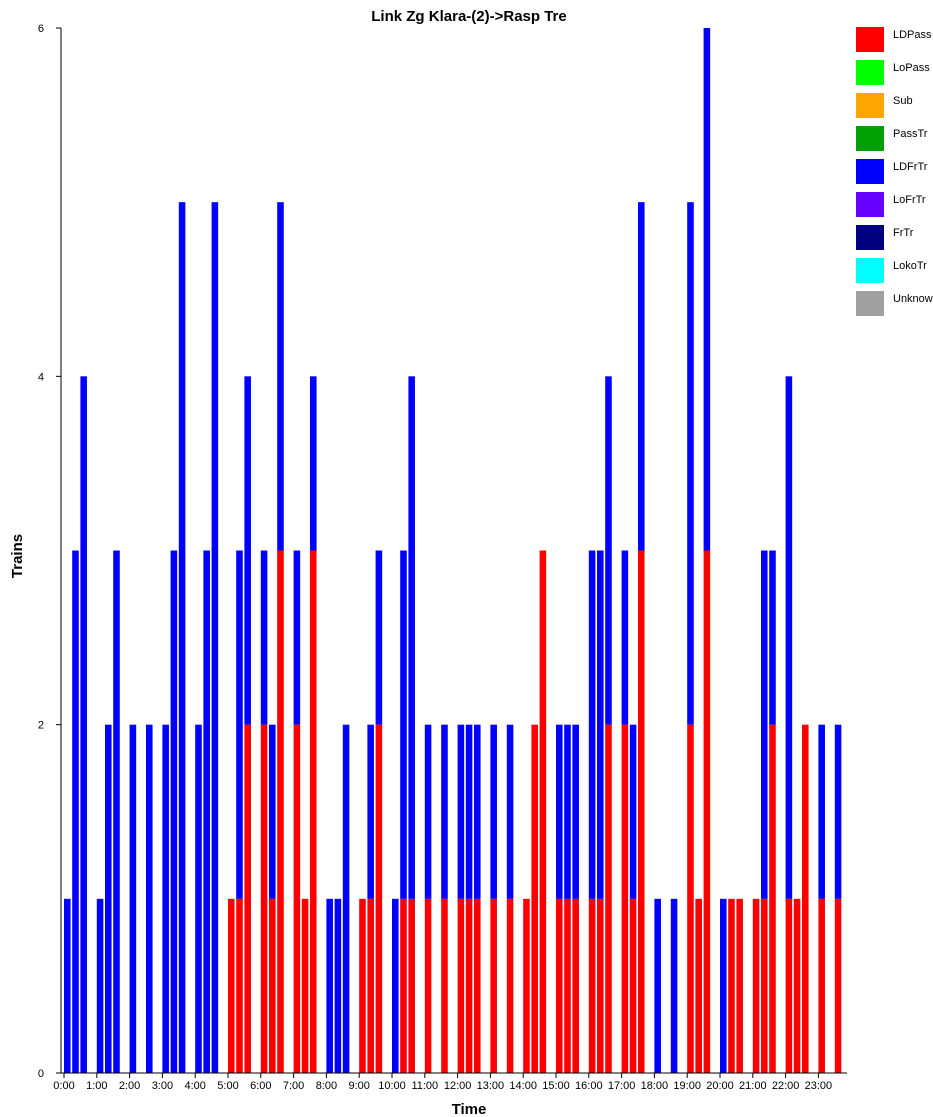 The image size is (933, 1117). Describe the element at coordinates (424, 1086) in the screenshot. I see `x-tick-label-11: 11:00` at that location.